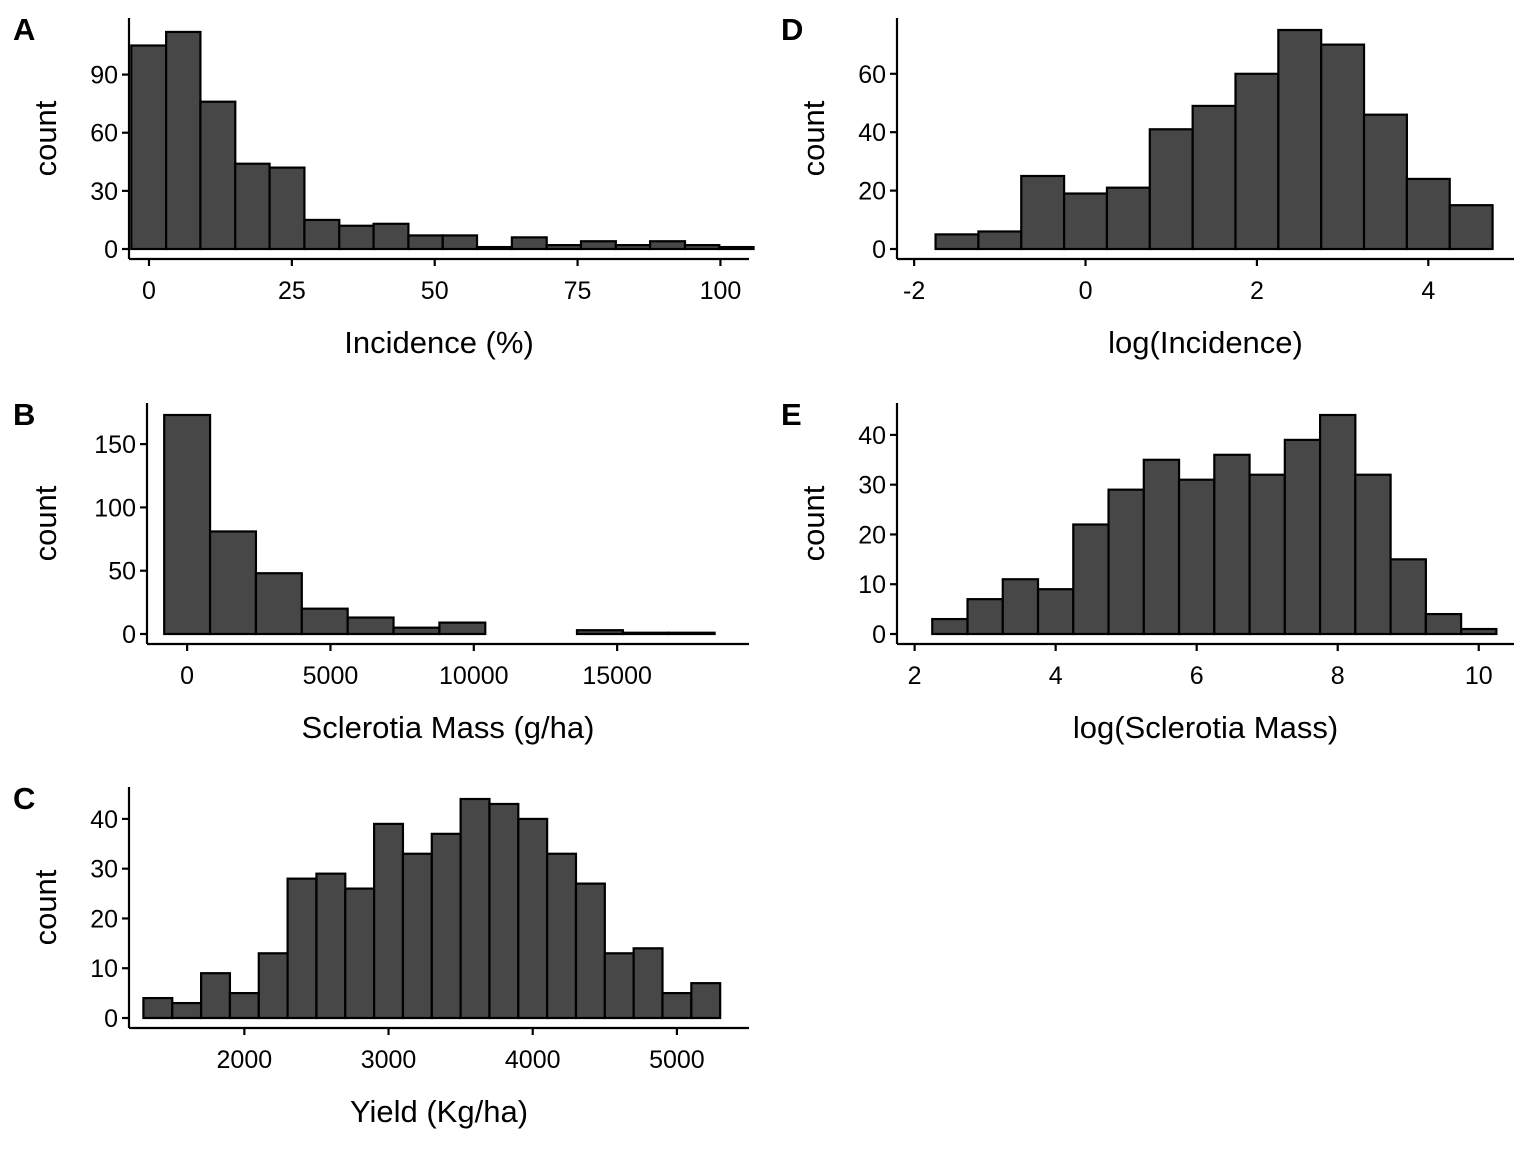  I want to click on x-tick-label: 10, so click(1479, 676).